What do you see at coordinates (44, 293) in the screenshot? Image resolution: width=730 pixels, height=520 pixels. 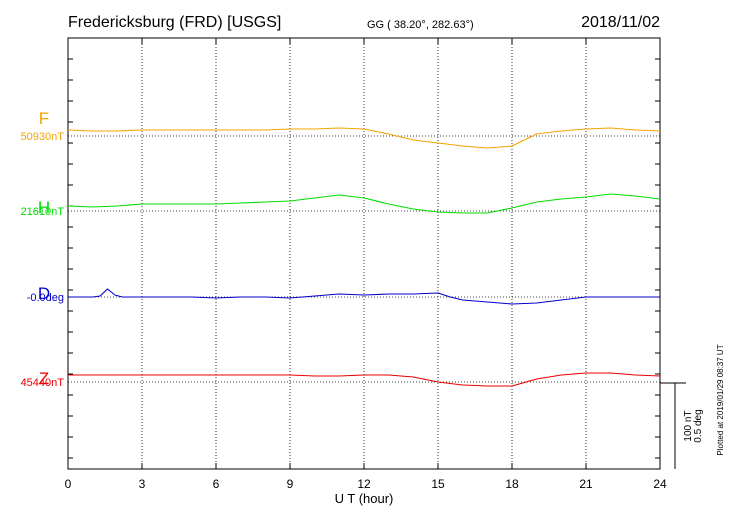 I see `series-name-d: D` at bounding box center [44, 293].